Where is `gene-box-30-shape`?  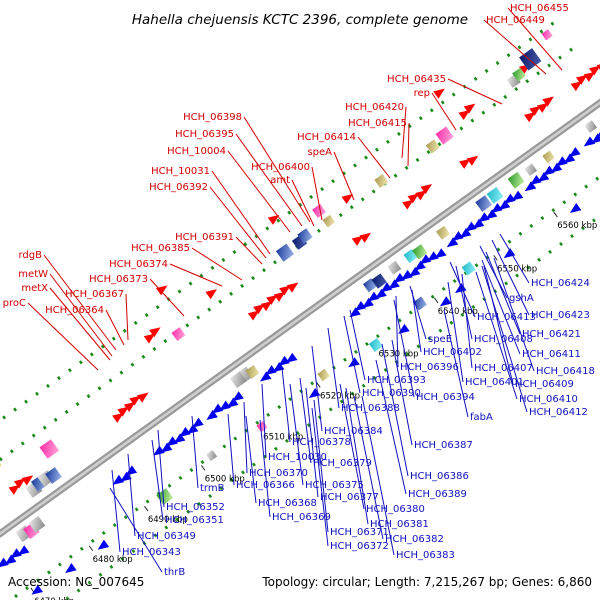 gene-box-30-shape is located at coordinates (484, 203).